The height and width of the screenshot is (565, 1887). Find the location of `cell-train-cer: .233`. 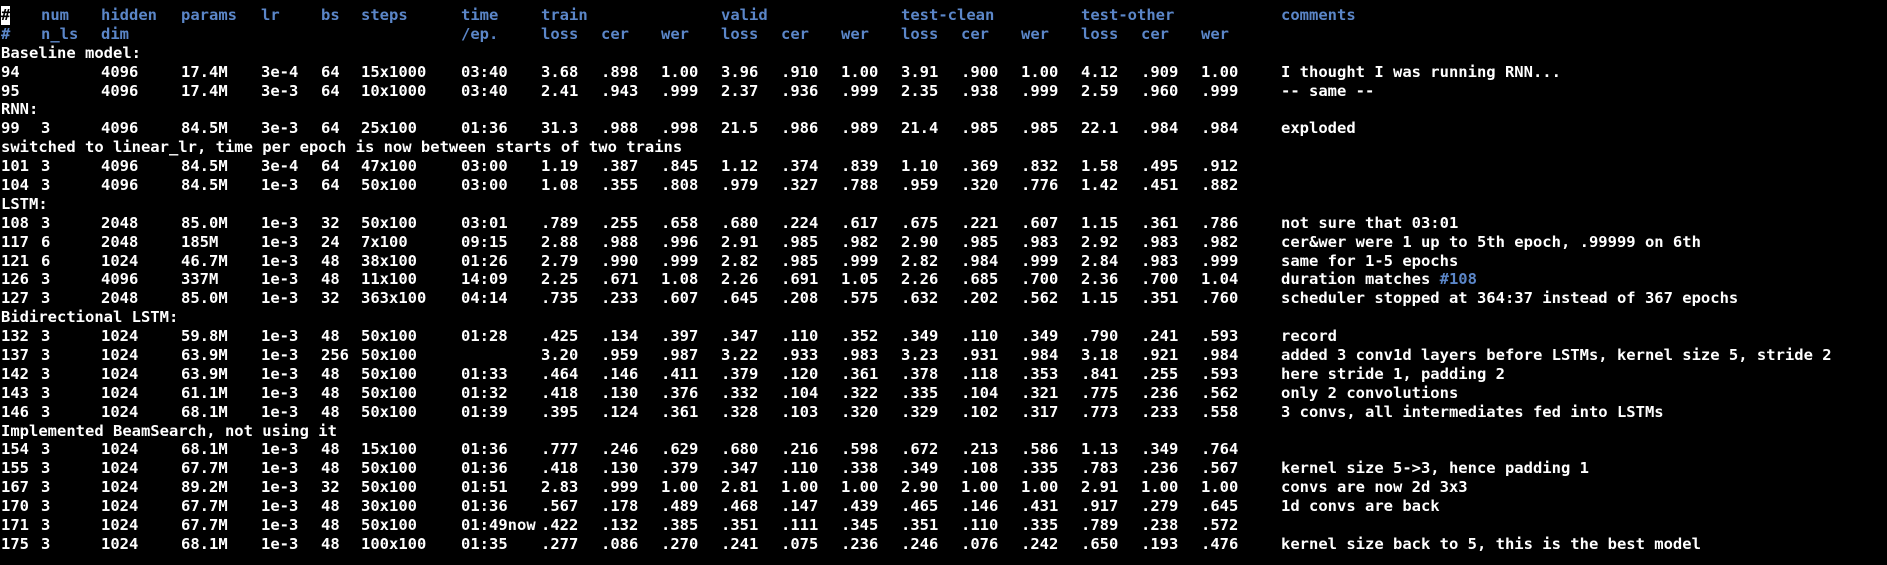

cell-train-cer: .233 is located at coordinates (620, 298).